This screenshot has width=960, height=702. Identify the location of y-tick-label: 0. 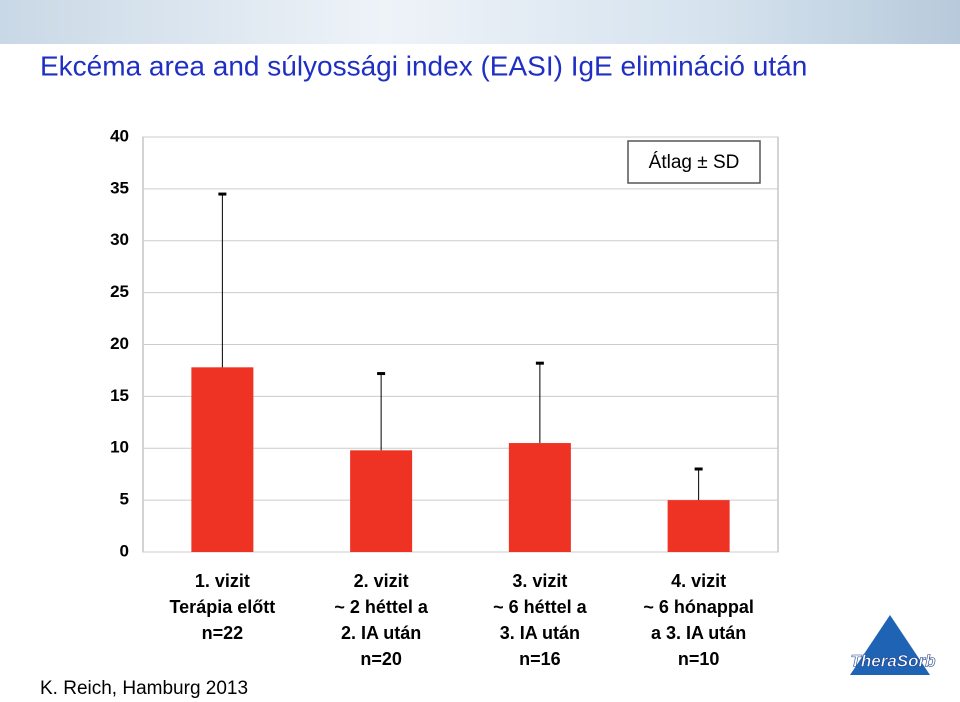
(124, 550).